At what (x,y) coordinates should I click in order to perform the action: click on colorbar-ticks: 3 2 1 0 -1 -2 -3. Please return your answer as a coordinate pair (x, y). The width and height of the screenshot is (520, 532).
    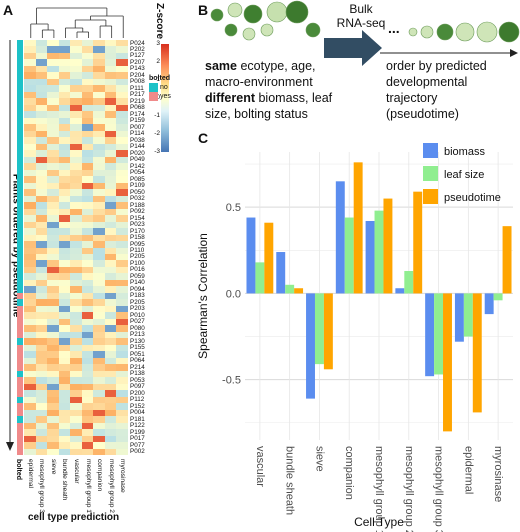
    Looking at the image, I should click on (155, 97).